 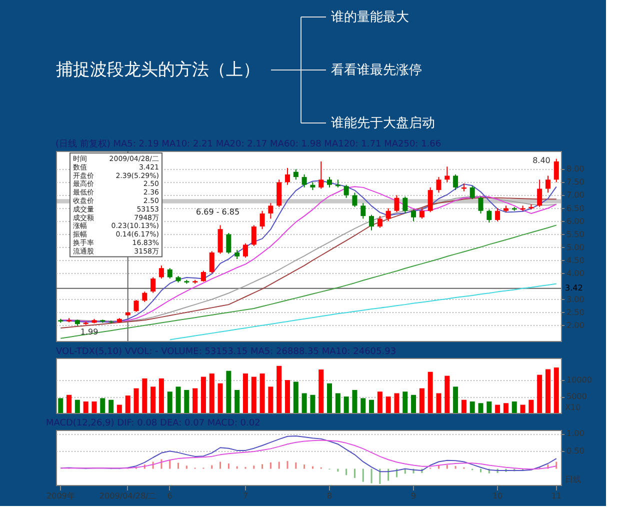 I want to click on y-tick-label: 3.00, so click(x=575, y=299).